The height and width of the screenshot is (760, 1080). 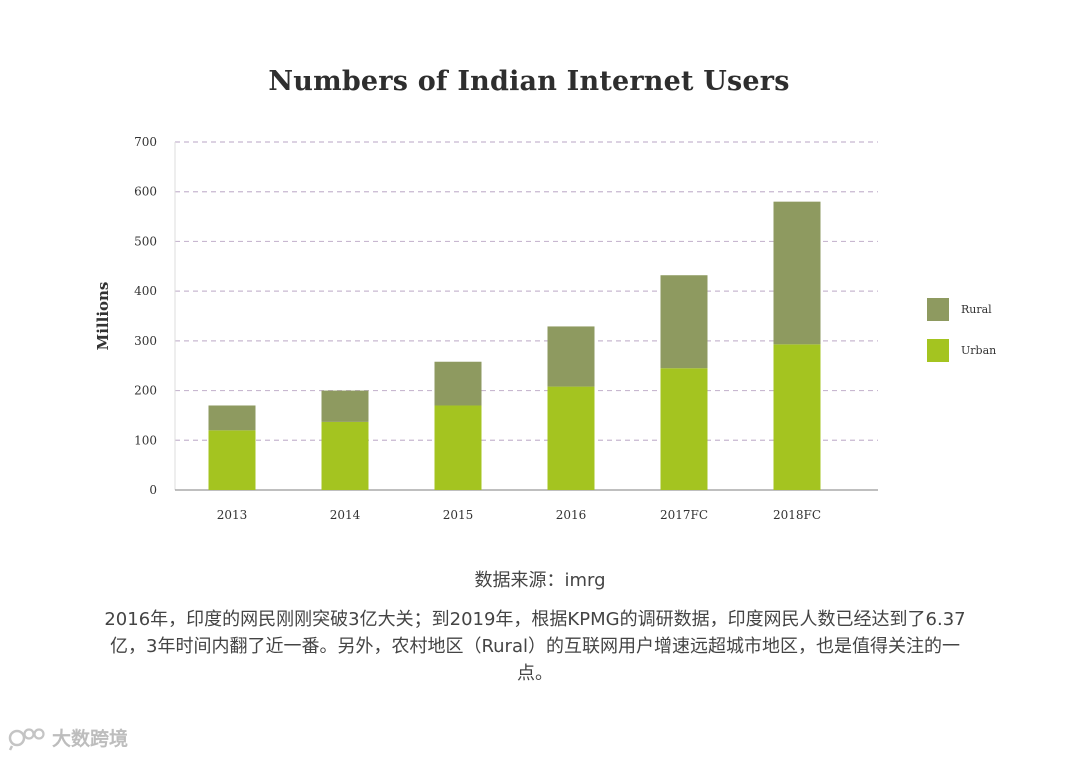 What do you see at coordinates (153, 490) in the screenshot?
I see `y-tick-label: 0` at bounding box center [153, 490].